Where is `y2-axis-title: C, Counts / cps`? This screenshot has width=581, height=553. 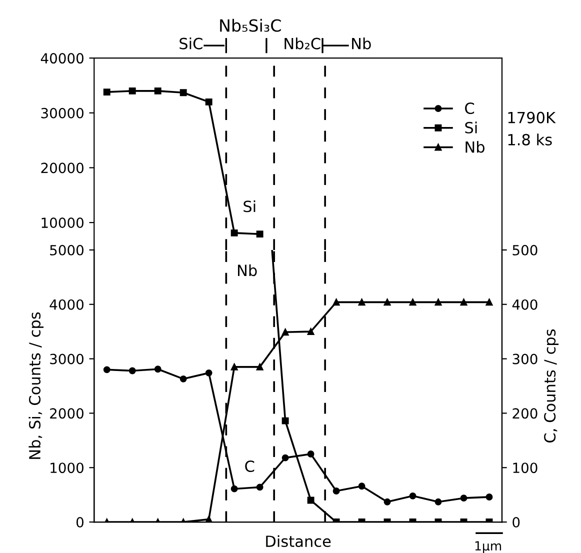
y2-axis-title: C, Counts / cps is located at coordinates (551, 385).